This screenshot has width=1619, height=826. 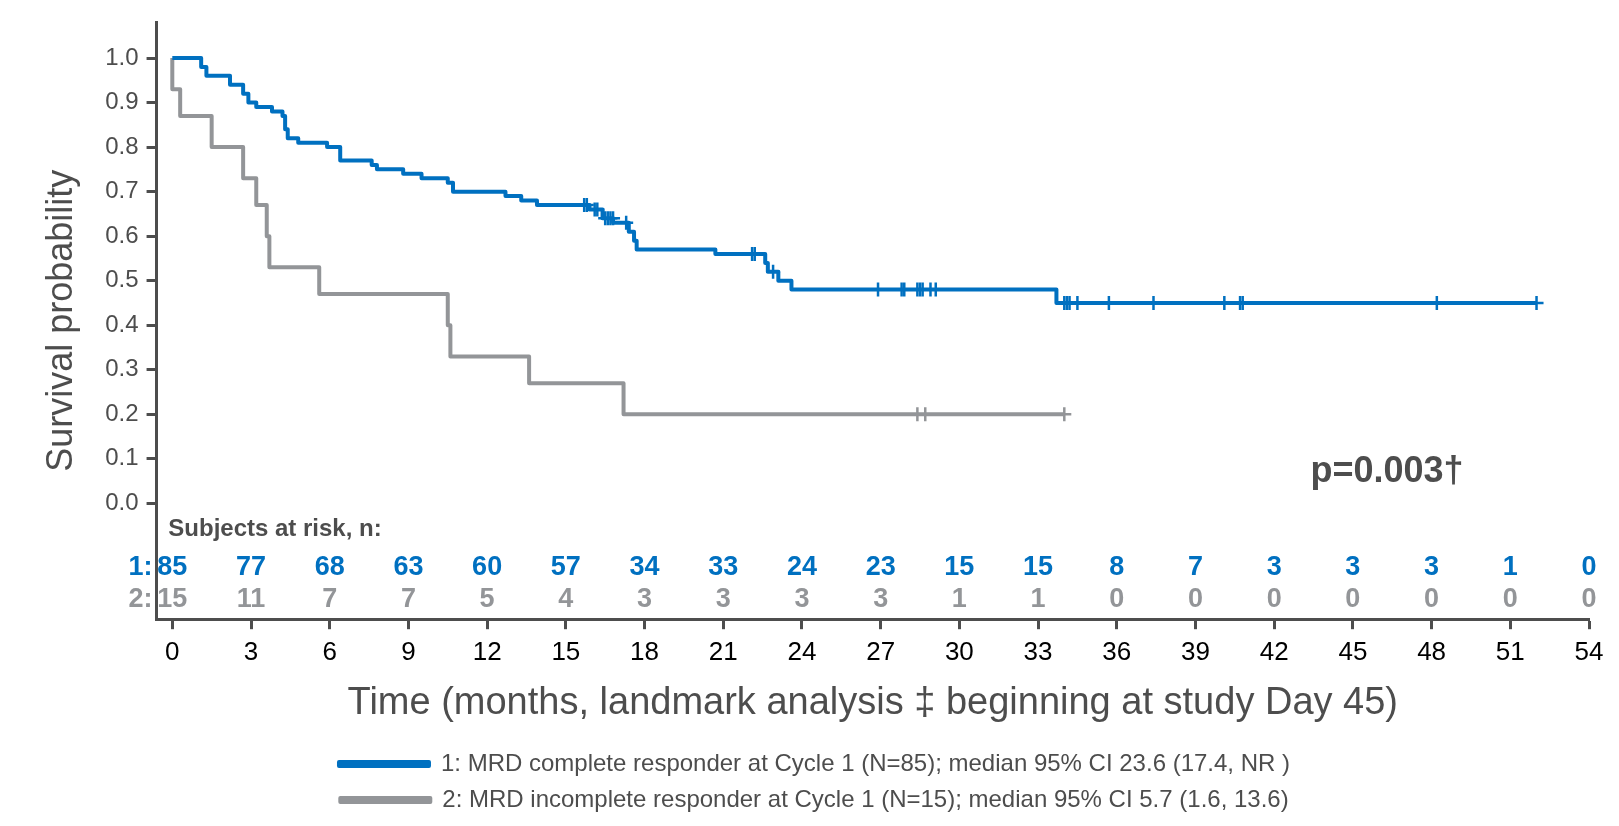 What do you see at coordinates (172, 650) in the screenshot?
I see `x-tick-label: 0` at bounding box center [172, 650].